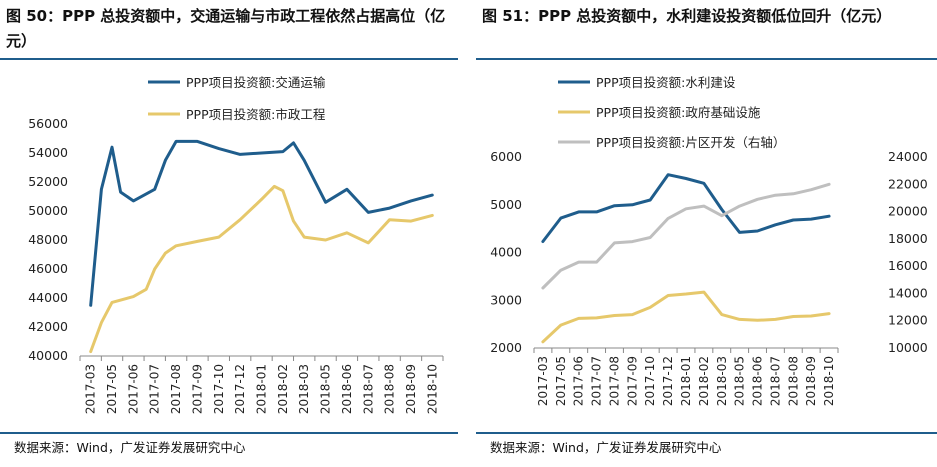 Image resolution: width=937 pixels, height=467 pixels. What do you see at coordinates (908, 320) in the screenshot?
I see `y2-tick-label: 12000` at bounding box center [908, 320].